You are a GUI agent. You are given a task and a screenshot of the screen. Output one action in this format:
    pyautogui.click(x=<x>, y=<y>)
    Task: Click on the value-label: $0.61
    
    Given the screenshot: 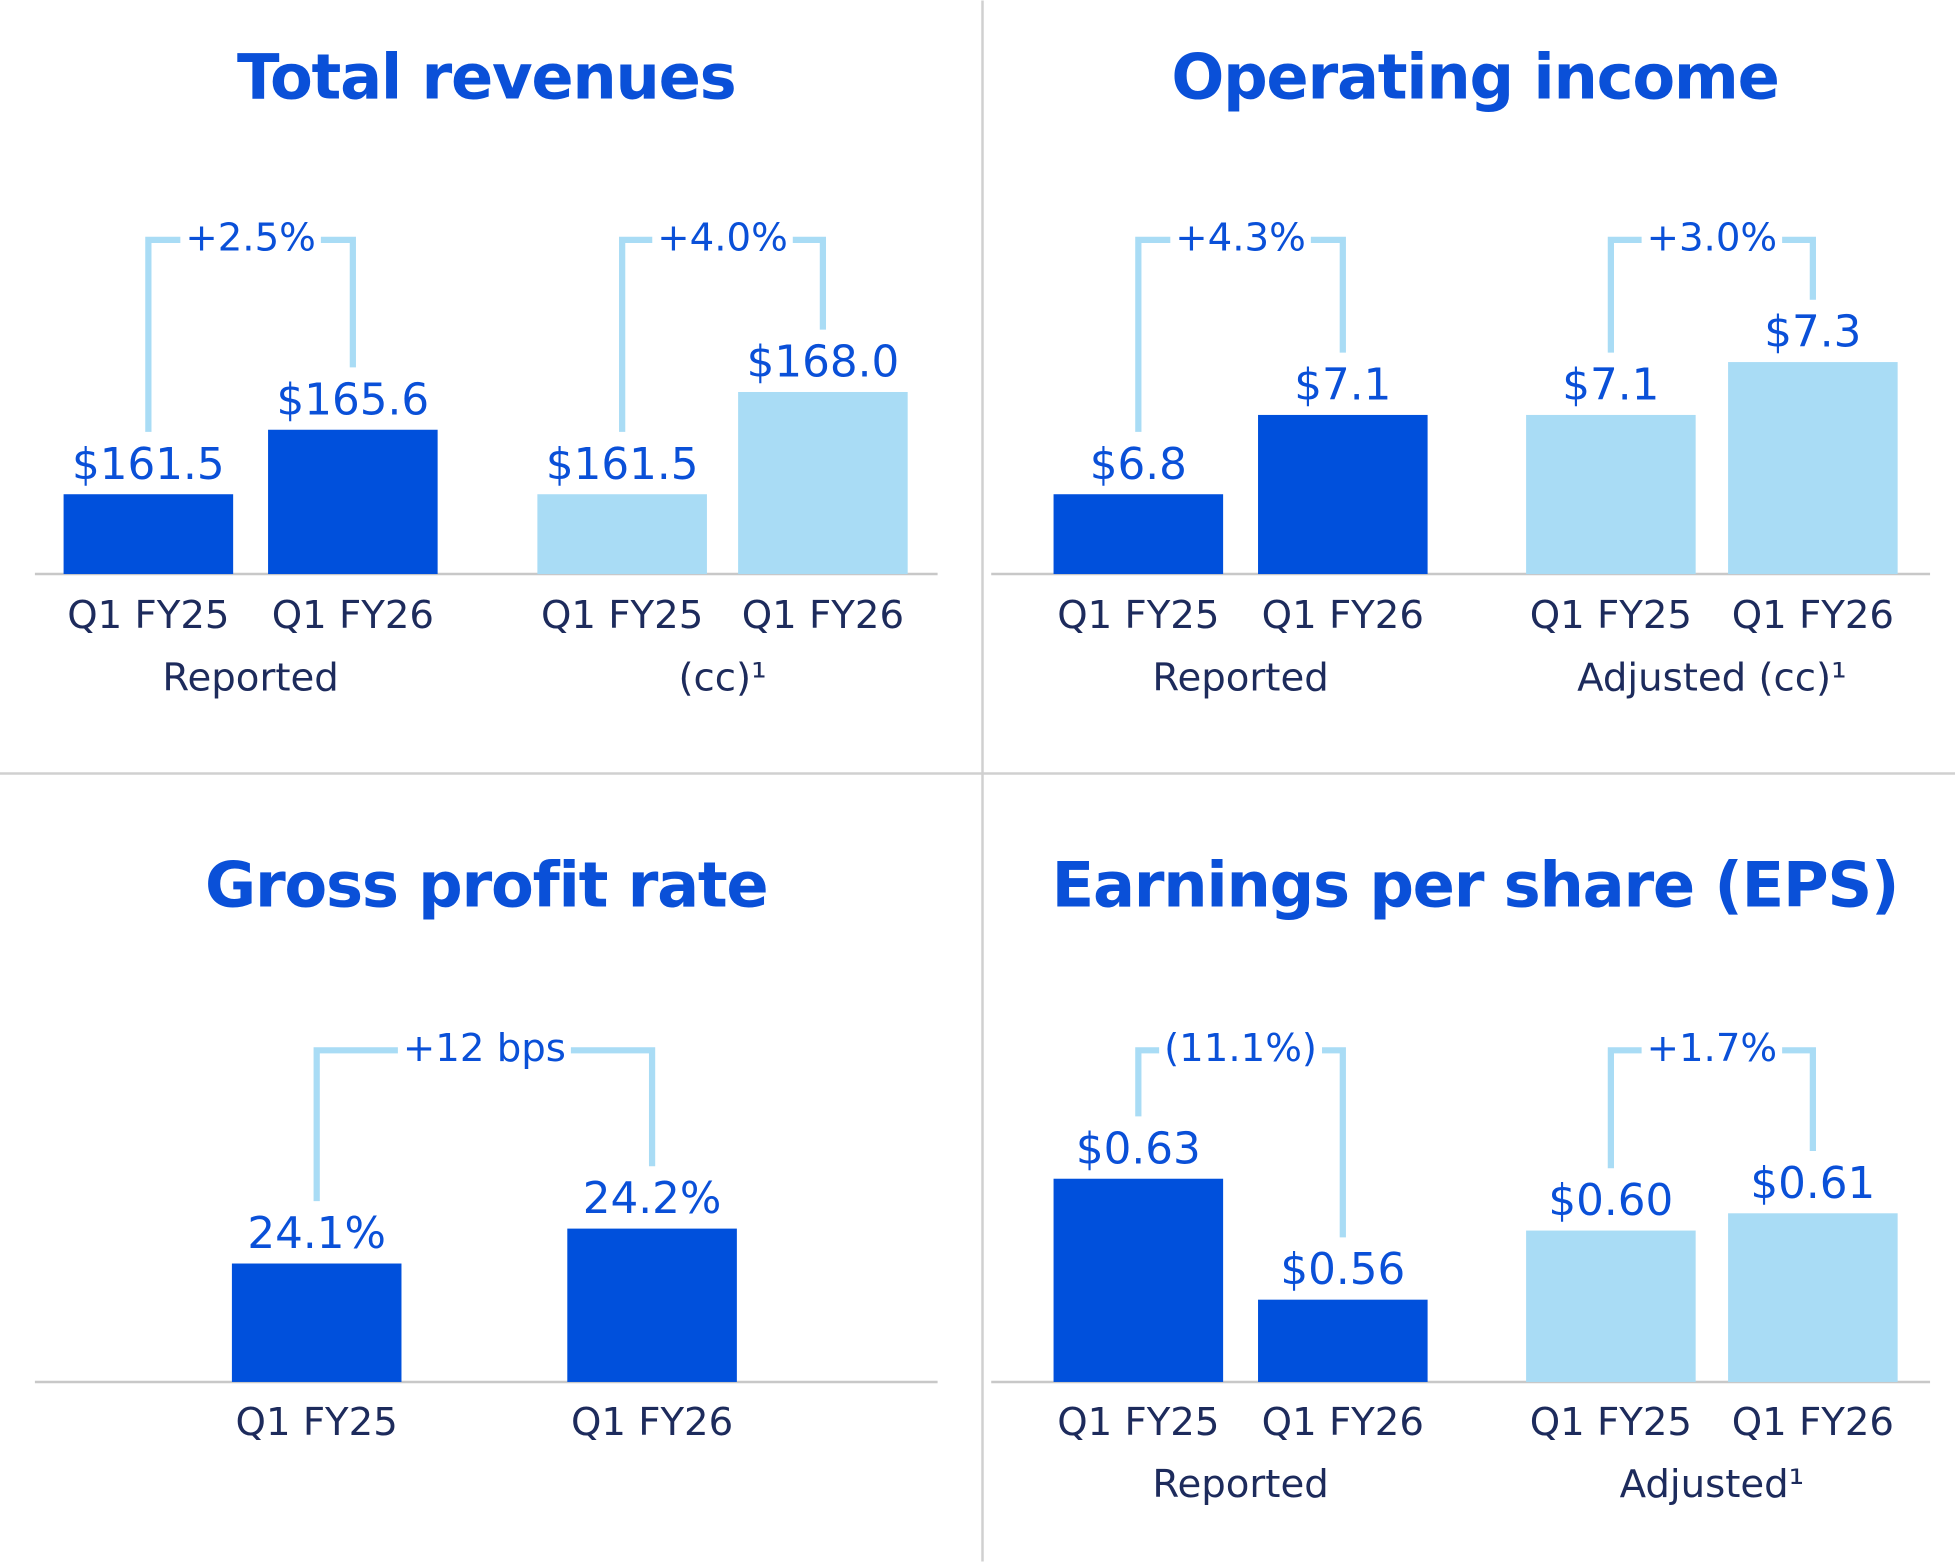 What is the action you would take?
    pyautogui.click(x=1812, y=1184)
    